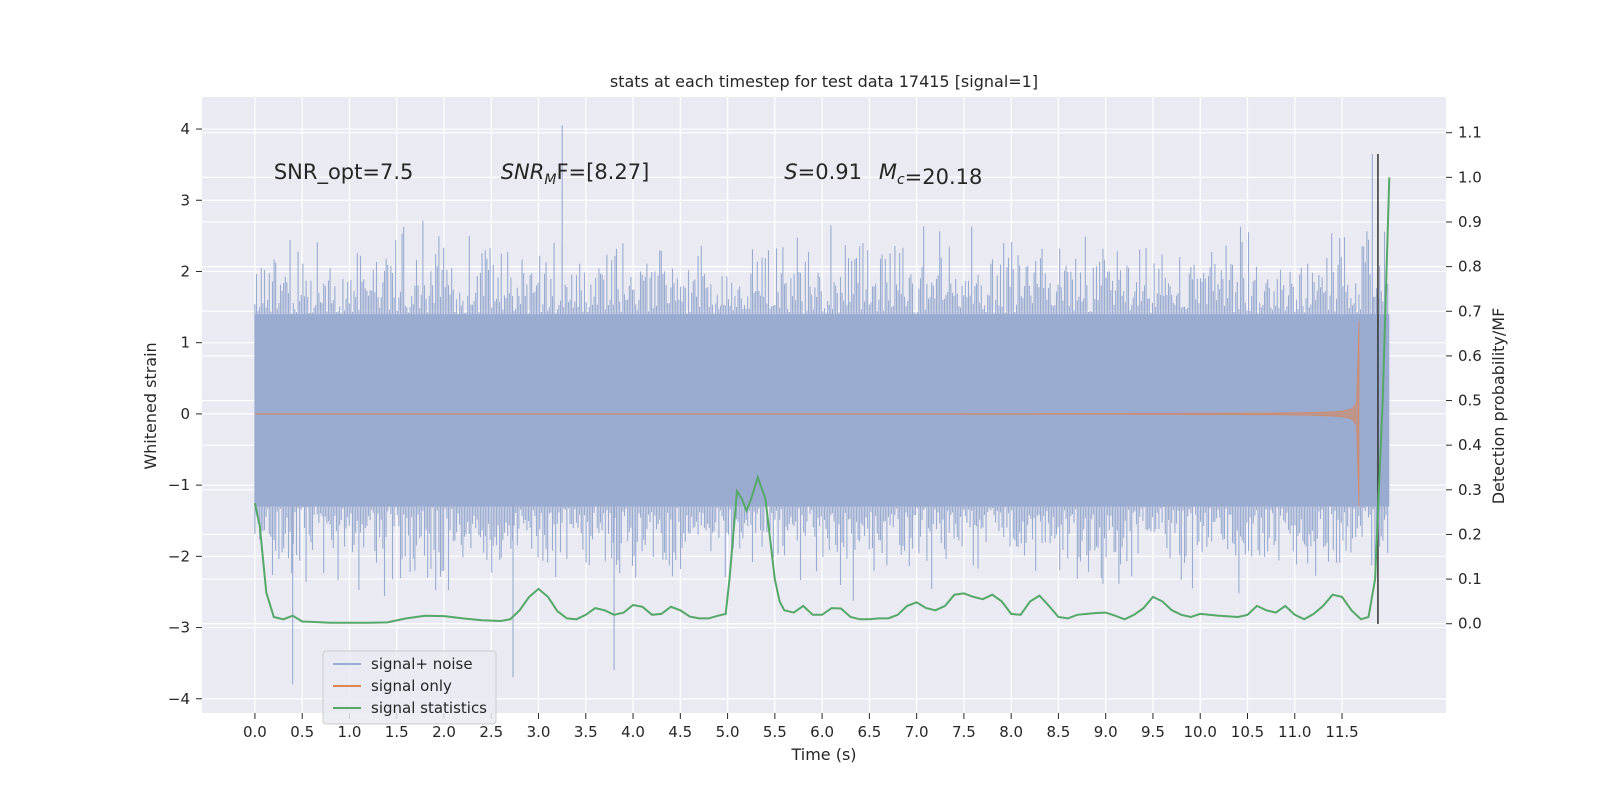  Describe the element at coordinates (185, 271) in the screenshot. I see `y-left-tick-label: 2` at that location.